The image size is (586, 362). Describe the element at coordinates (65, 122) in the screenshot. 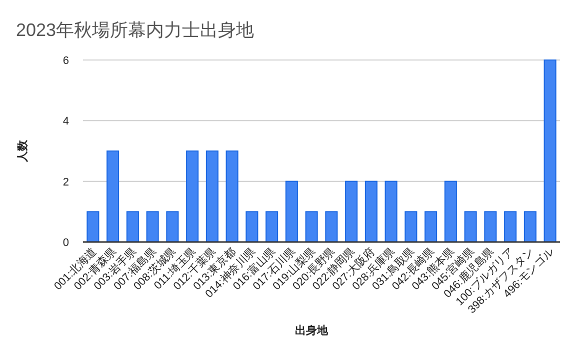

I see `y-tick-label: 4` at that location.